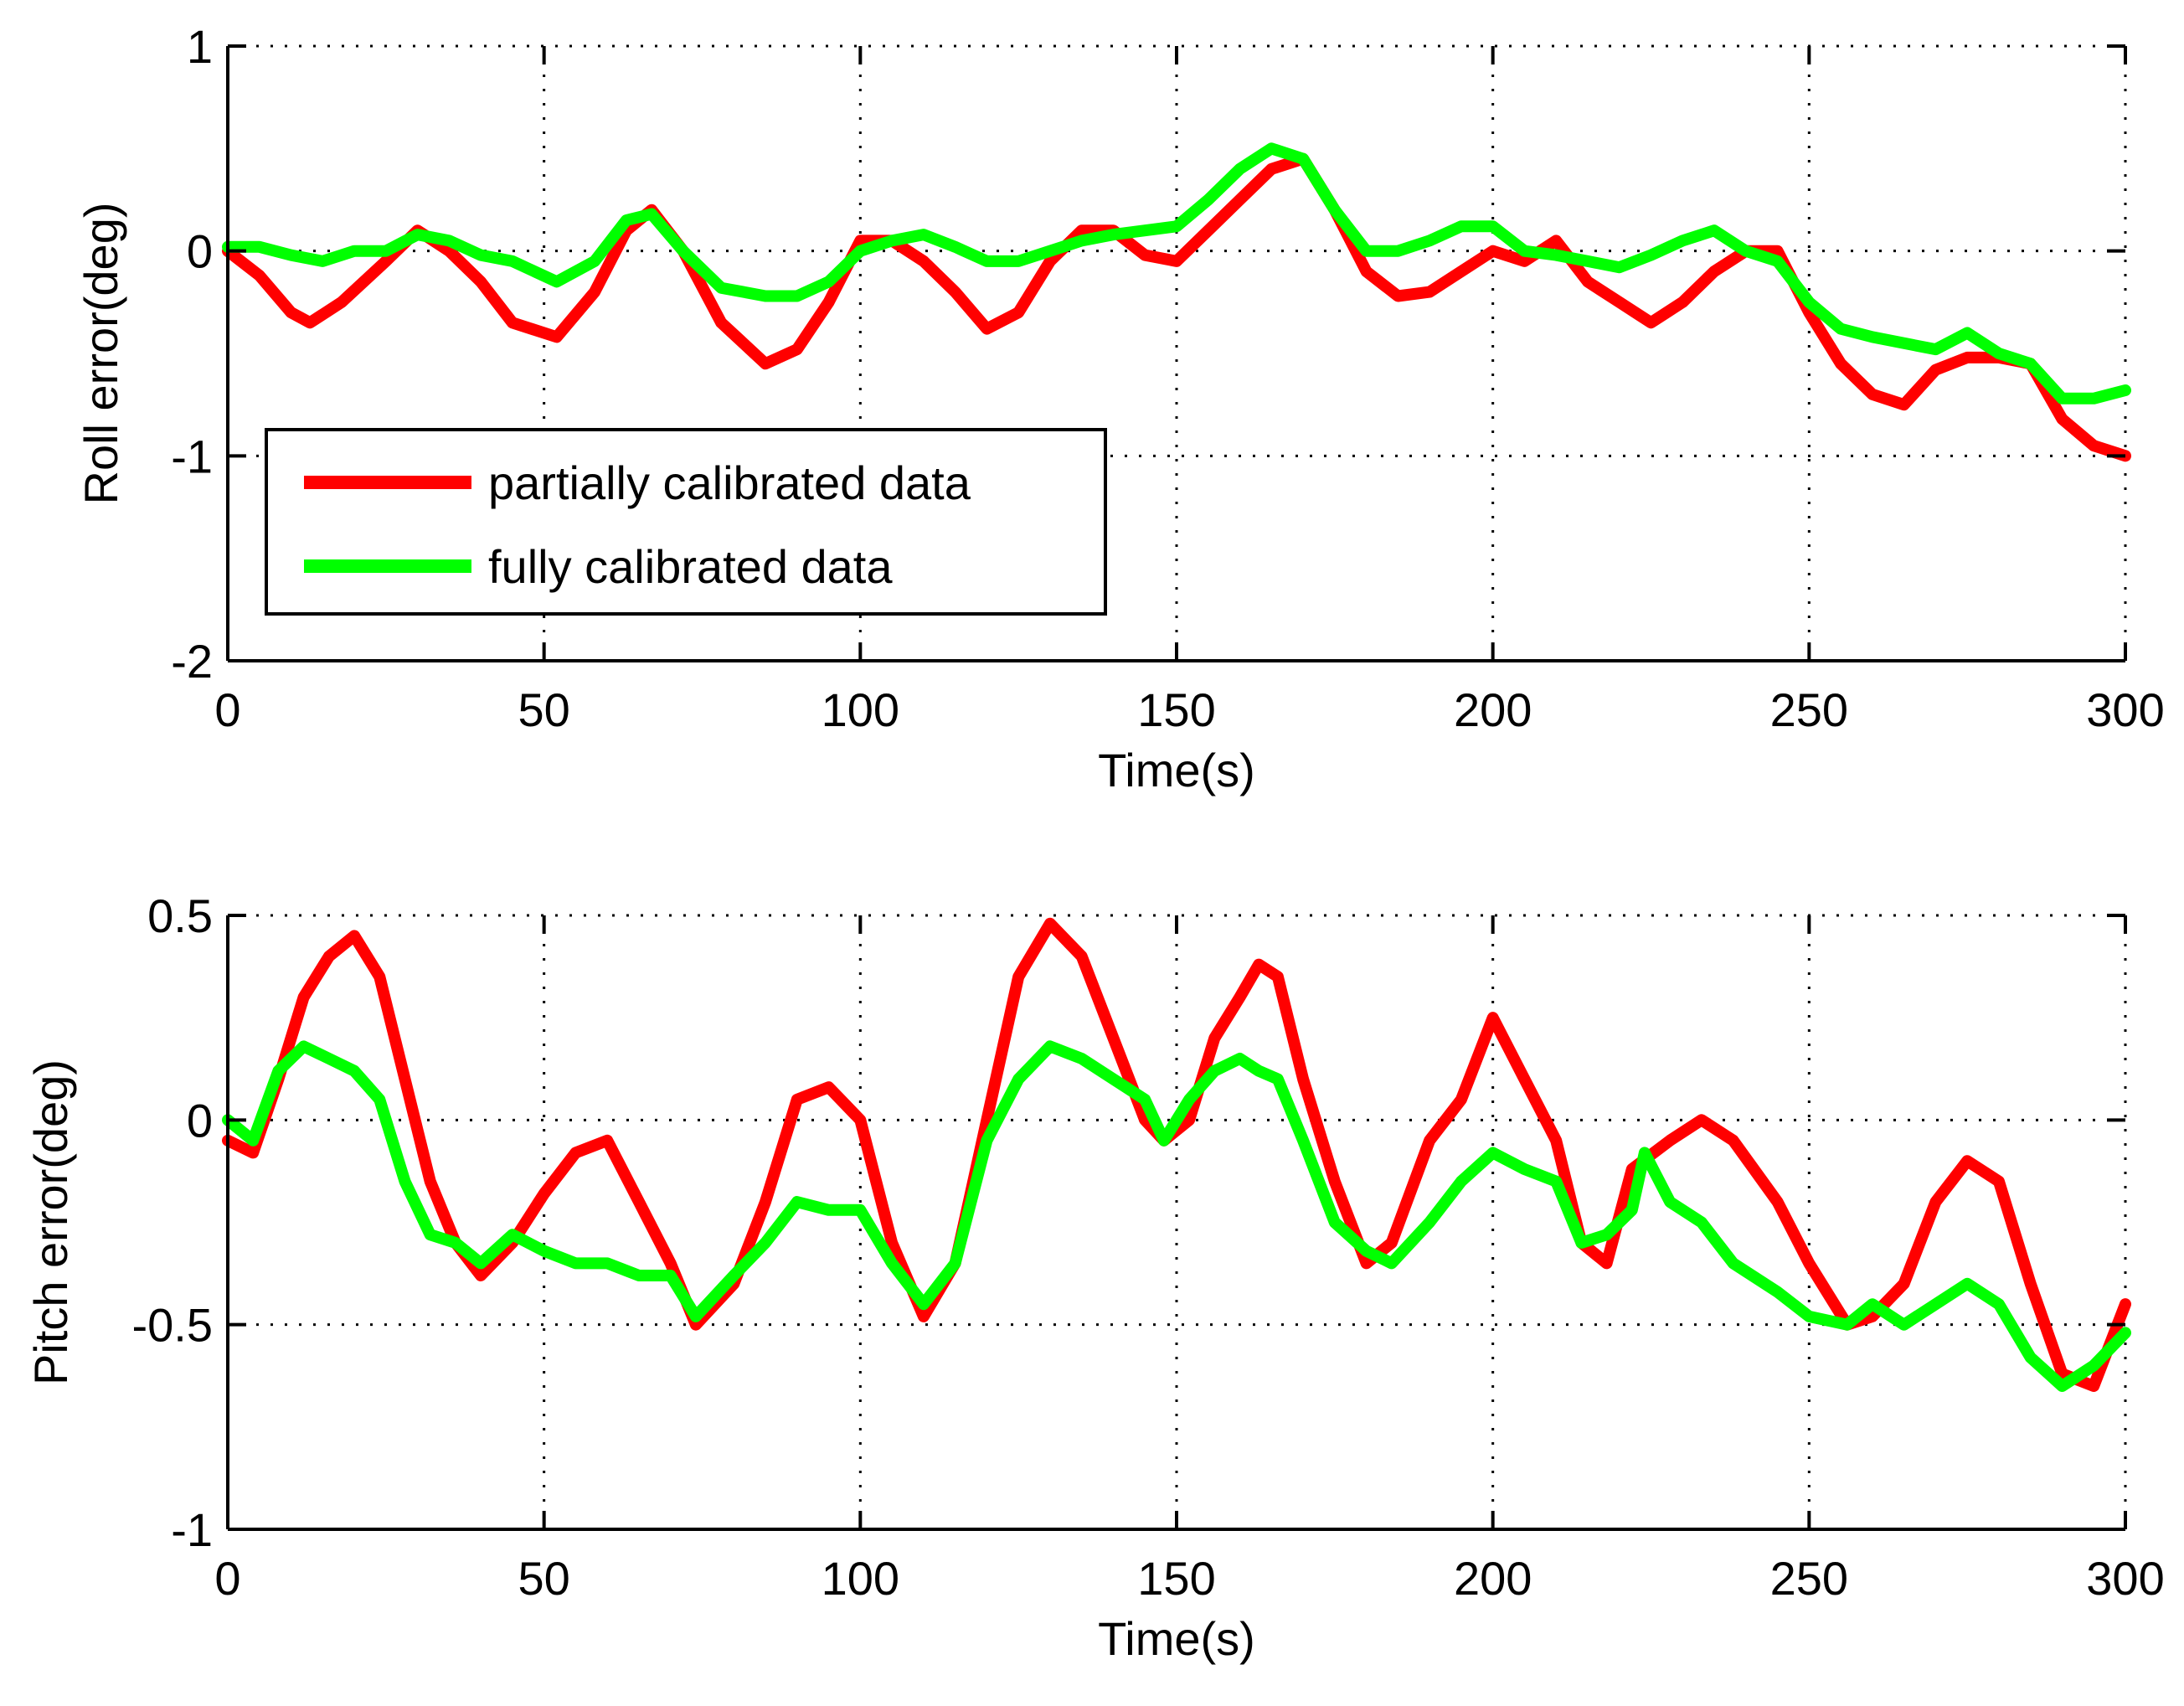  What do you see at coordinates (180, 915) in the screenshot?
I see `y-tick-label: 0.5` at bounding box center [180, 915].